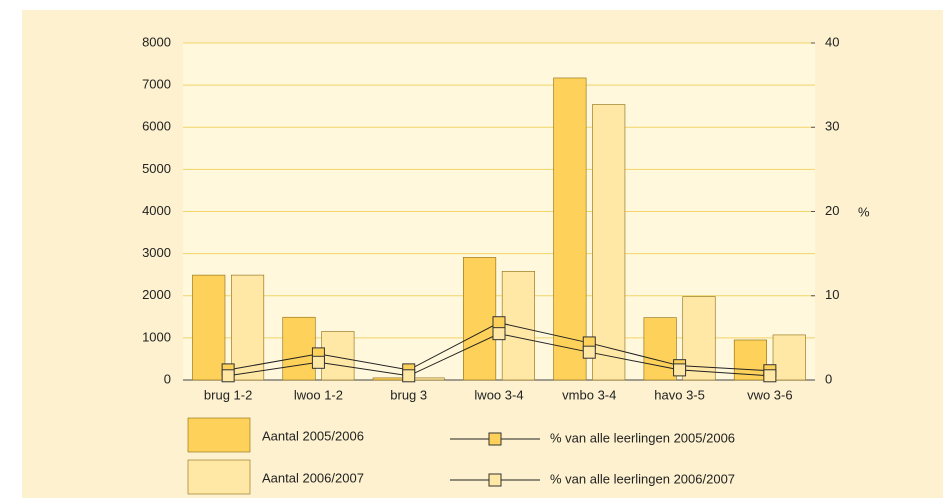 The image size is (943, 498). I want to click on y-tick-label: 8000, so click(156, 41).